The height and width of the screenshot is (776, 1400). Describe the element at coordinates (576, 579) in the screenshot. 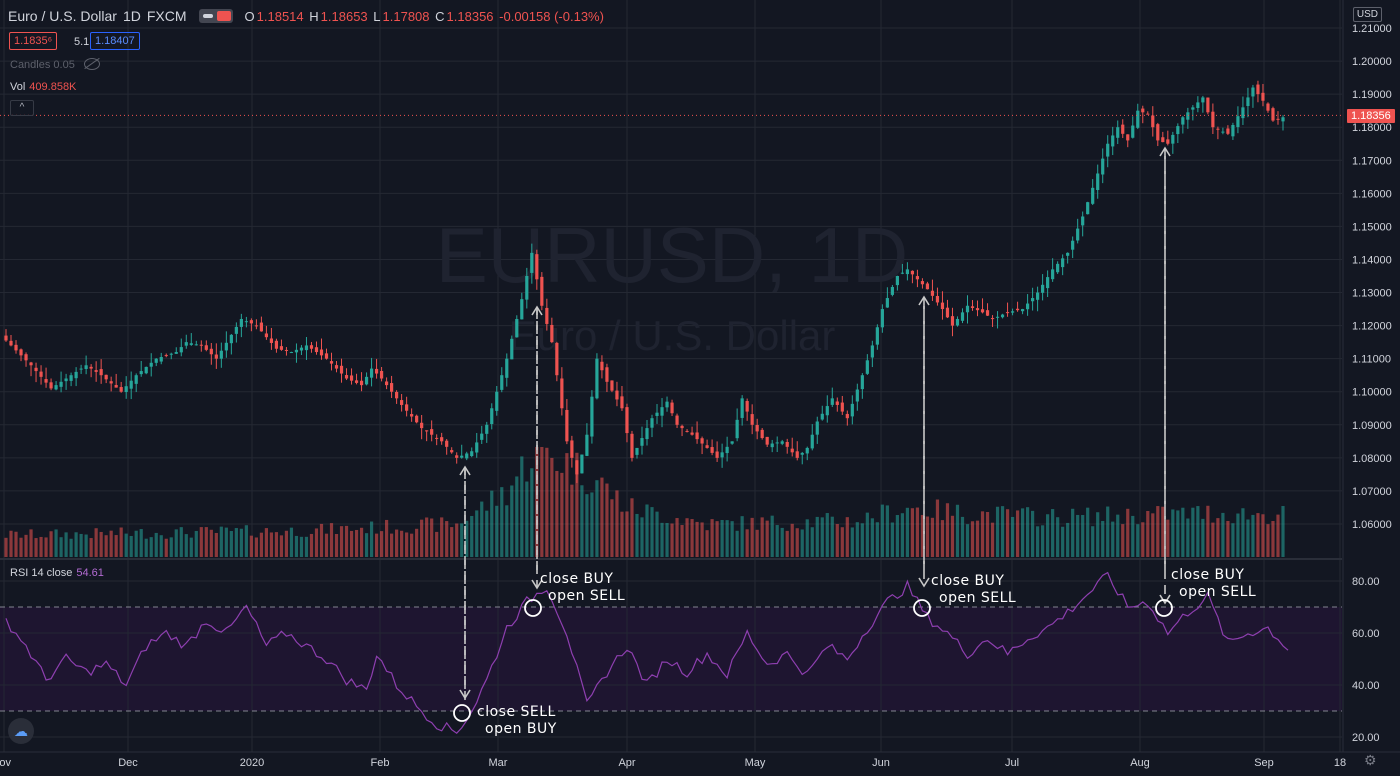

I see `annotation-text-line1: close BUY` at that location.